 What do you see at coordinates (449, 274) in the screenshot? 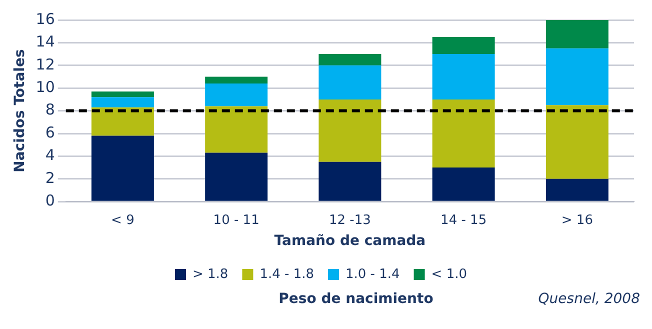
I see `legend-label: < 1.0` at bounding box center [449, 274].